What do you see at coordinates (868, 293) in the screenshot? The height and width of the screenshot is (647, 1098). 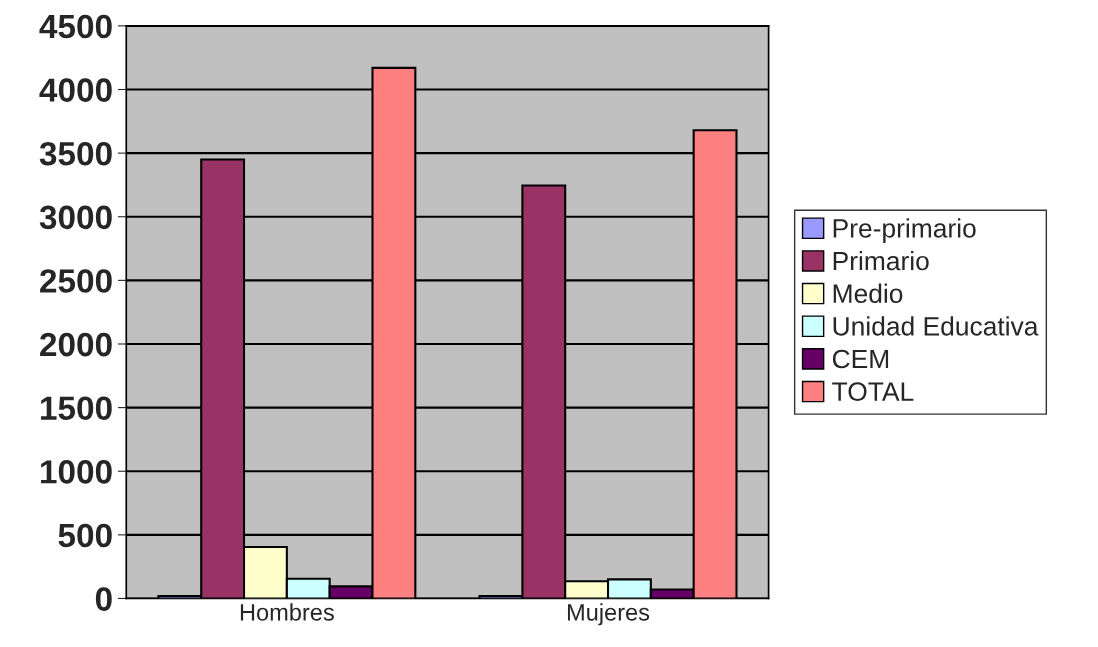 I see `legend-label: Medio` at bounding box center [868, 293].